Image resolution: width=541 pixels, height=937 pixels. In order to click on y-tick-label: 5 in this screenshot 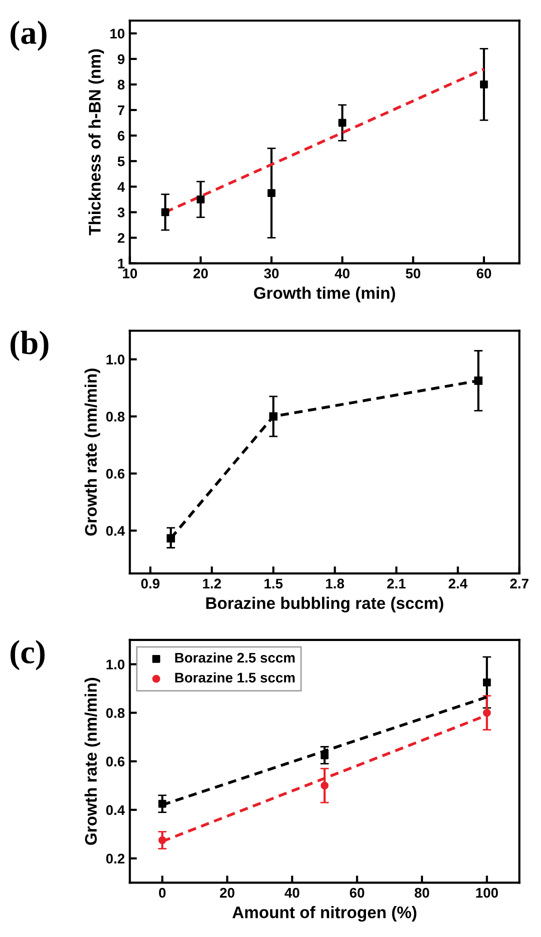, I will do `click(121, 161)`.